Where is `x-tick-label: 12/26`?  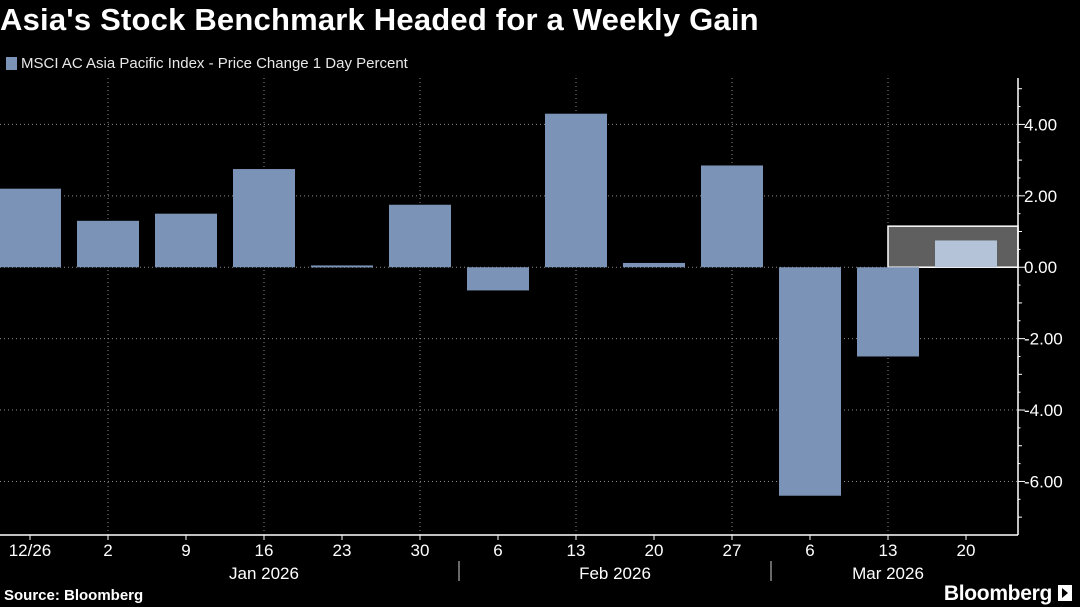 x-tick-label: 12/26 is located at coordinates (30, 550).